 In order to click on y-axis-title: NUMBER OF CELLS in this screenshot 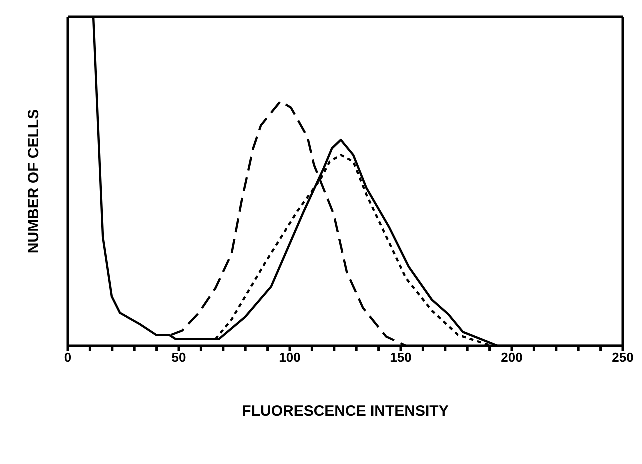, I will do `click(33, 181)`.